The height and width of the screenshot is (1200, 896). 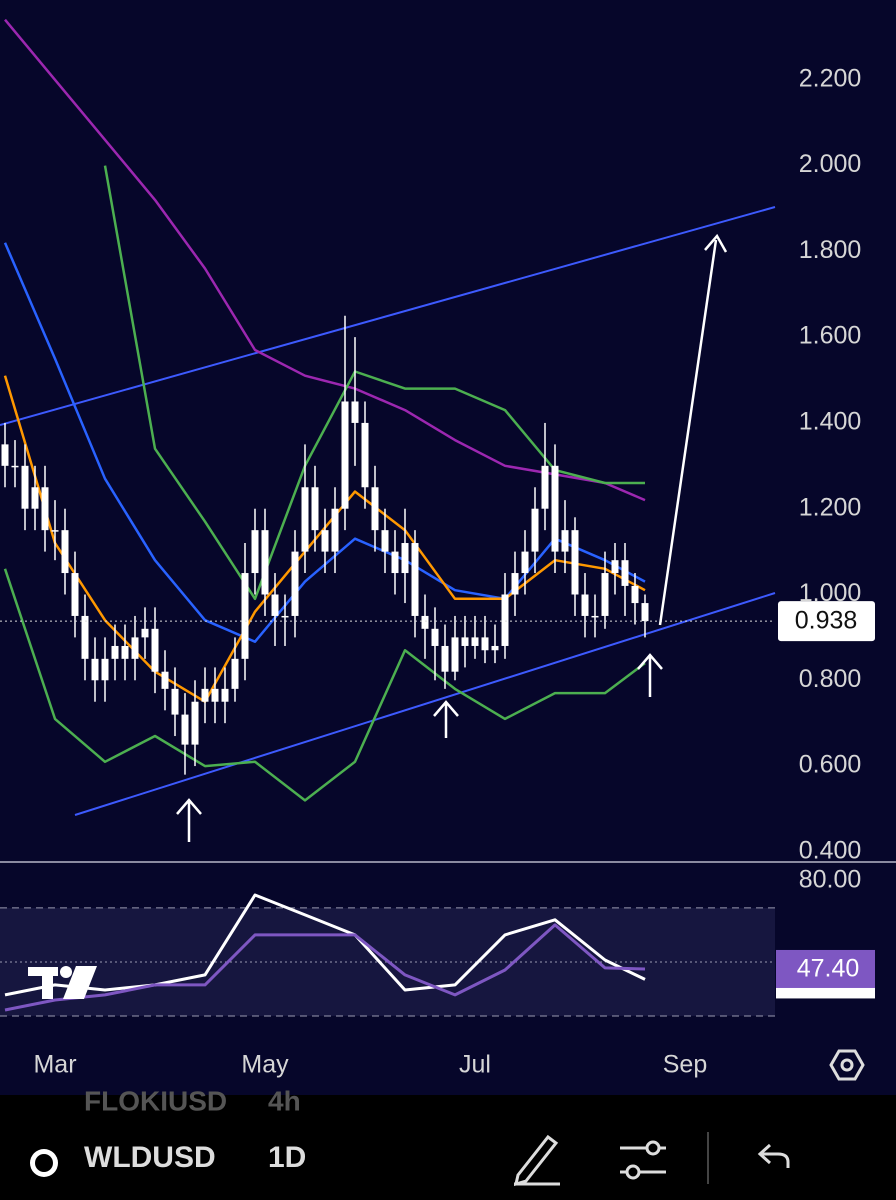 I want to click on draw-icon, so click(x=536, y=1160).